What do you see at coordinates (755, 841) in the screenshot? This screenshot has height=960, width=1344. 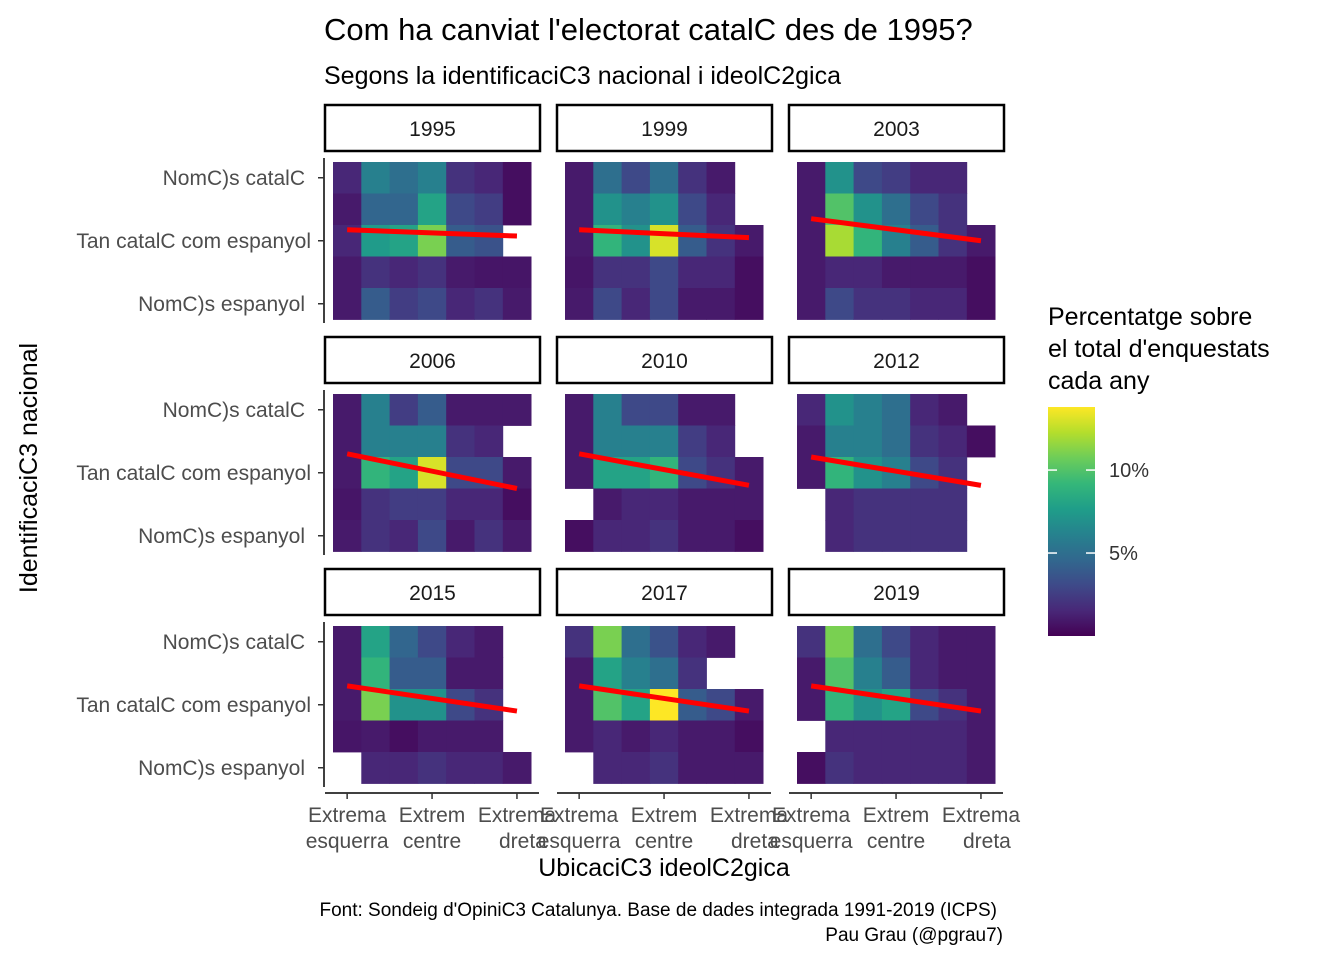 I see `x-tick-label-line2: dreta` at bounding box center [755, 841].